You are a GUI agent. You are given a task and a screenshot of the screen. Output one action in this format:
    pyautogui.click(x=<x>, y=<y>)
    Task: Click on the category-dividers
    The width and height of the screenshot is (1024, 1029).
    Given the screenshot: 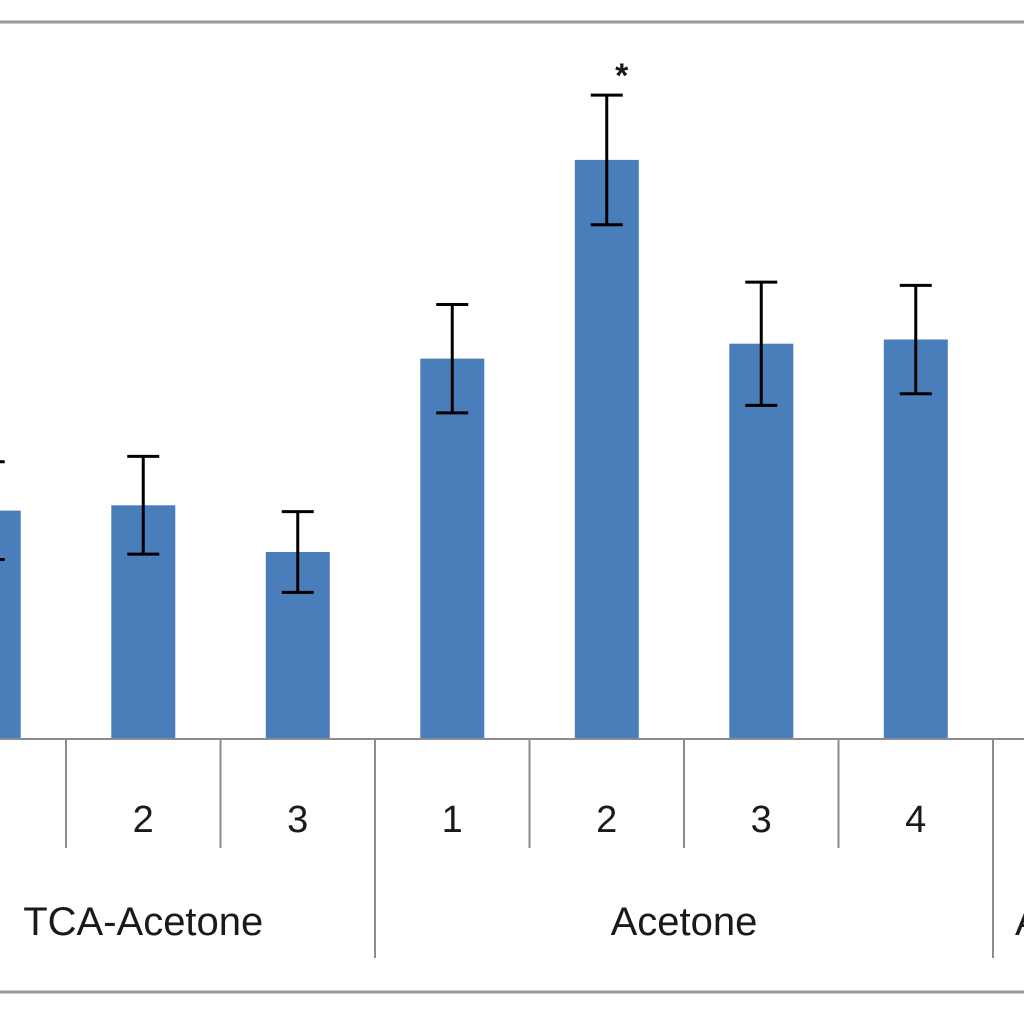 What is the action you would take?
    pyautogui.click(x=452, y=793)
    